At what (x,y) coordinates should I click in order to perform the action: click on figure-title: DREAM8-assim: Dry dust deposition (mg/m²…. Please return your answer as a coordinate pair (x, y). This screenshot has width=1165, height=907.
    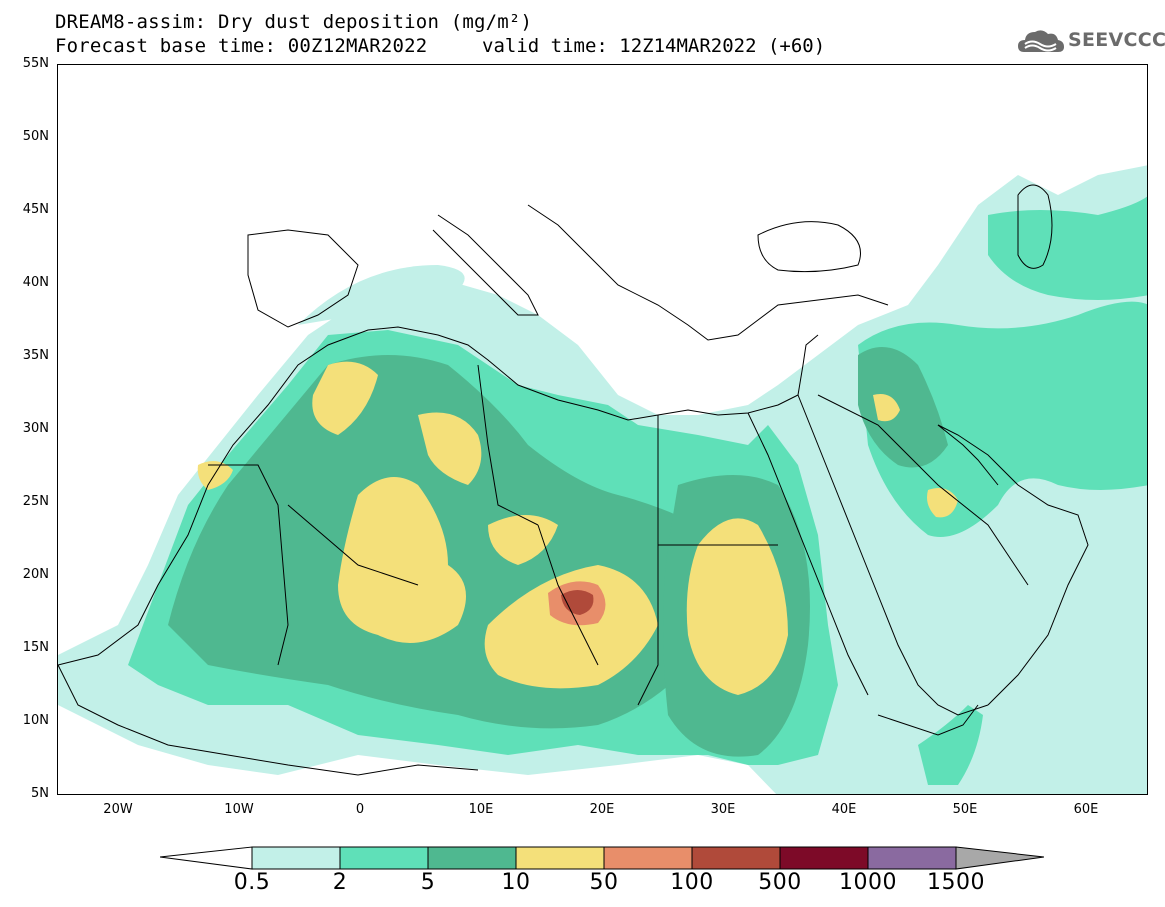
    Looking at the image, I should click on (294, 22).